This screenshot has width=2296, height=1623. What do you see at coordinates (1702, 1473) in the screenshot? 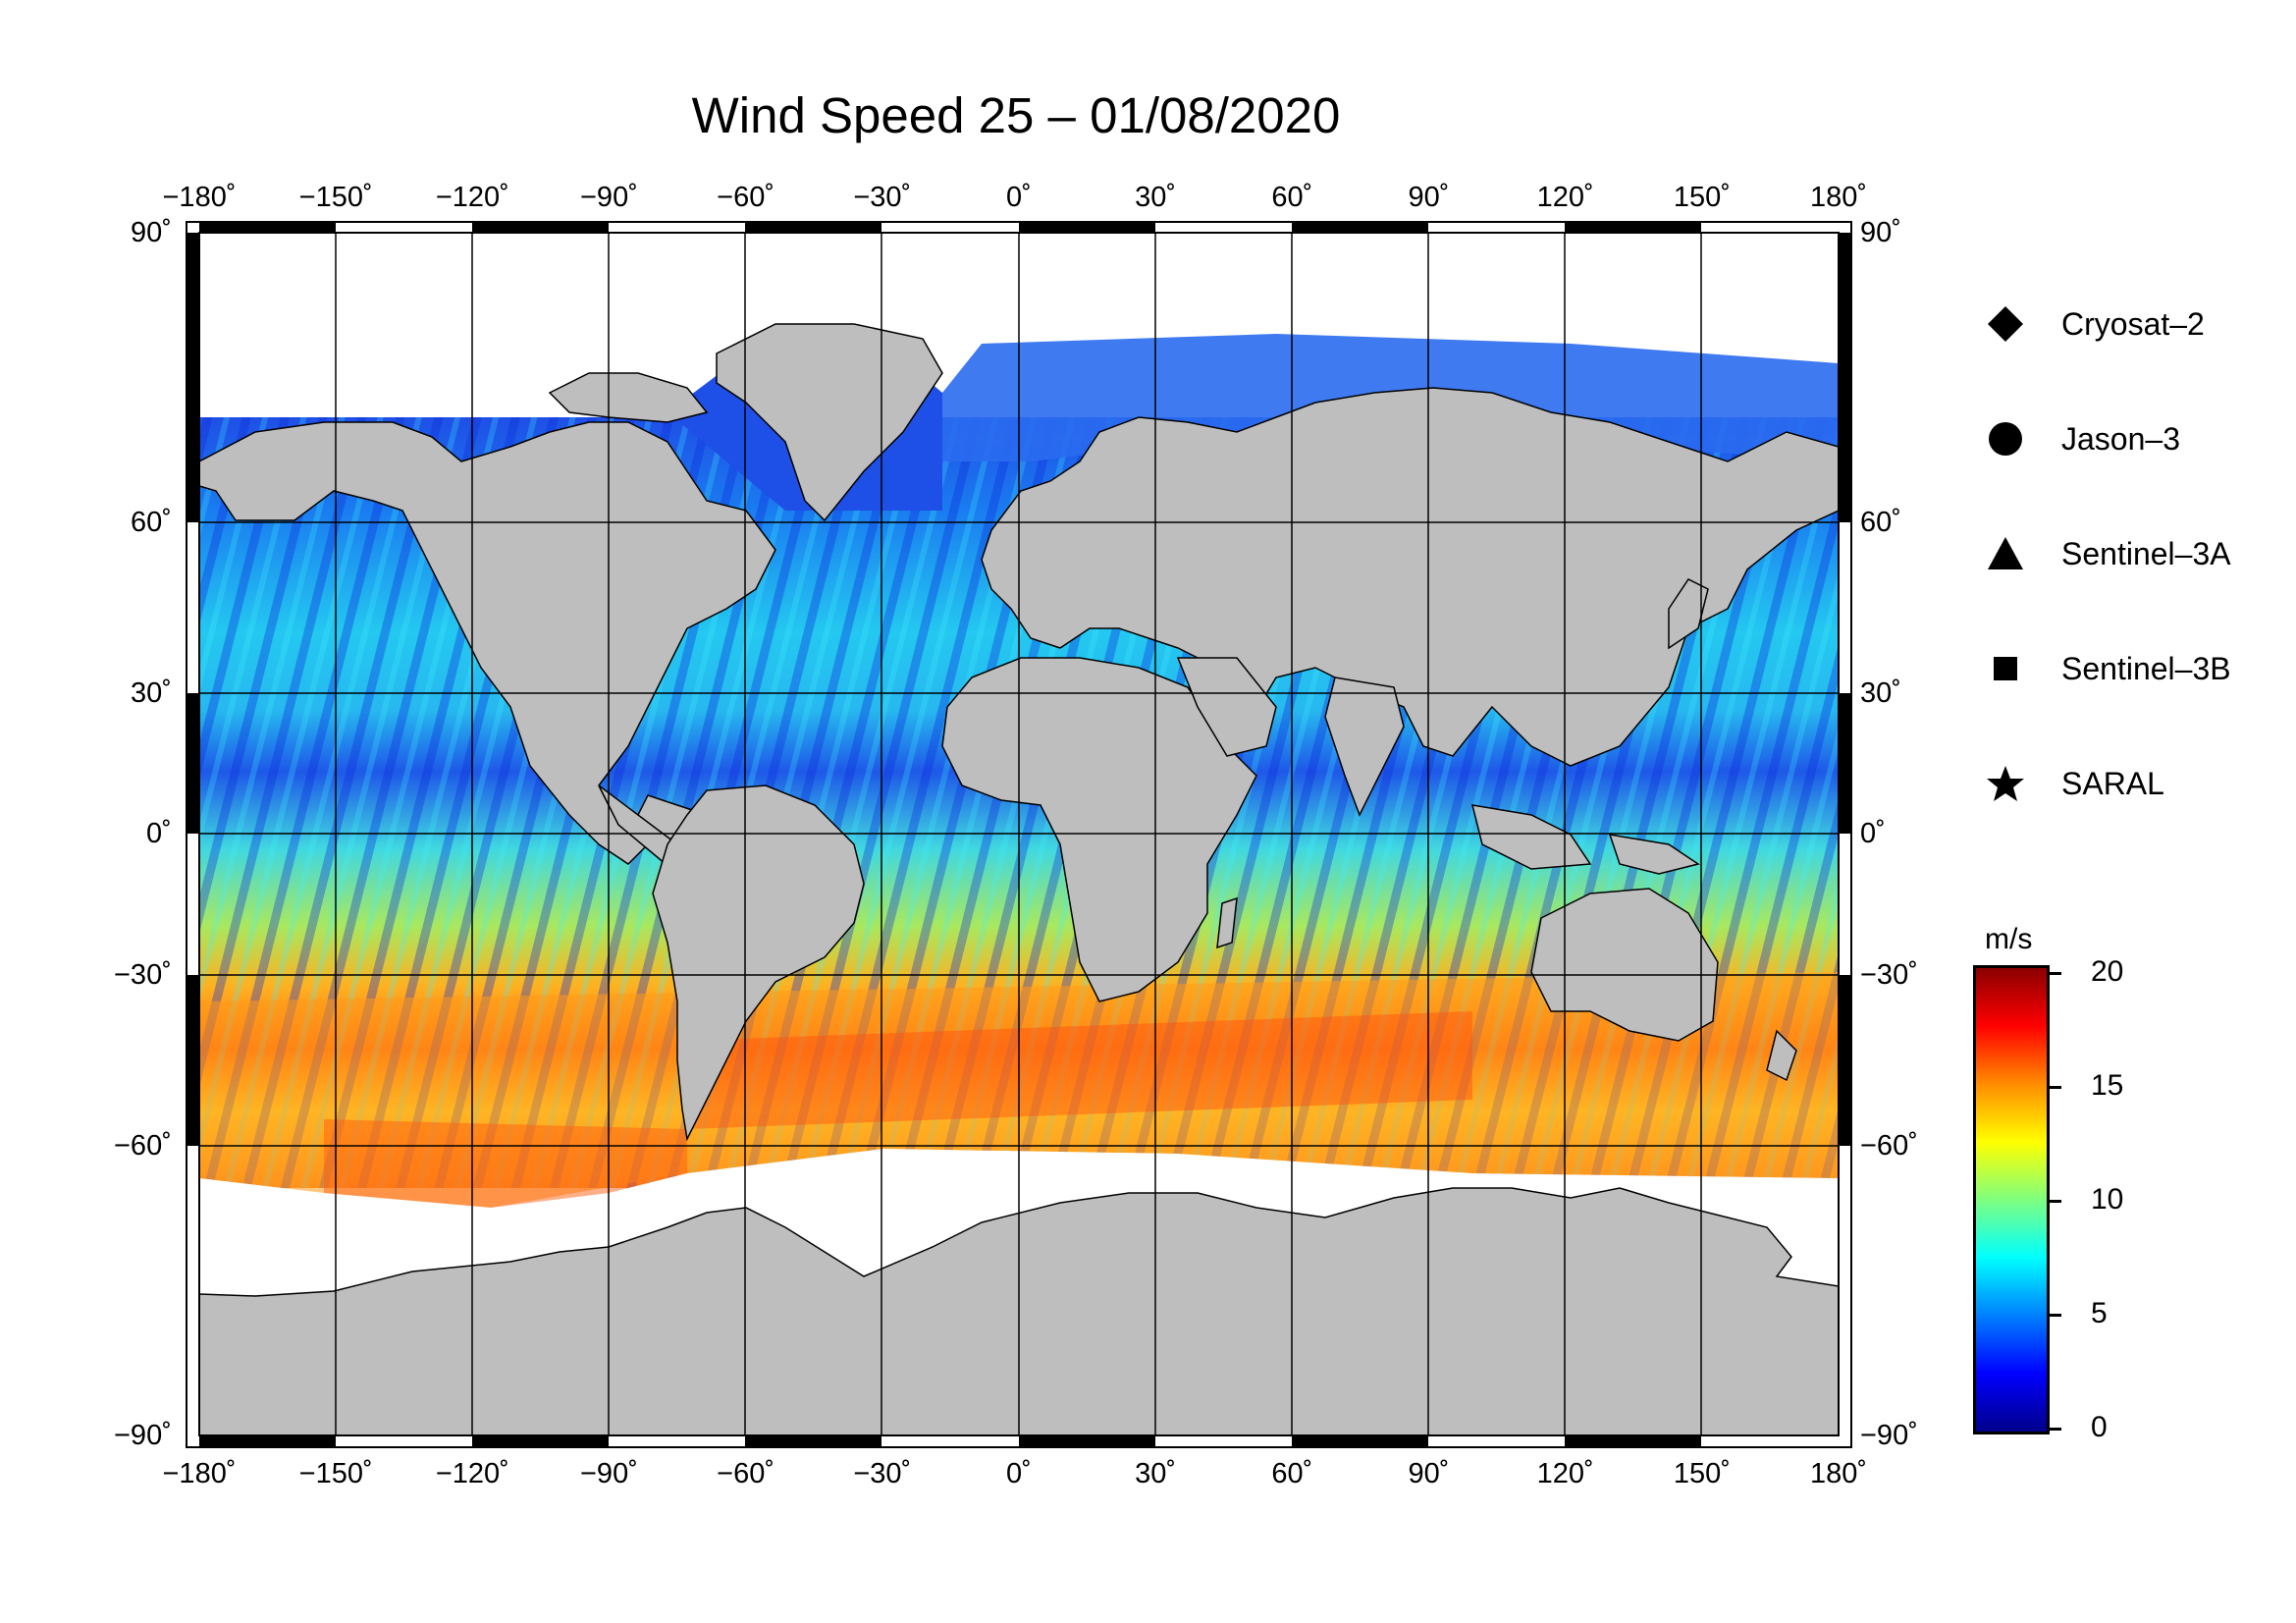
I see `lon-tick-label-bottom: 150˚` at bounding box center [1702, 1473].